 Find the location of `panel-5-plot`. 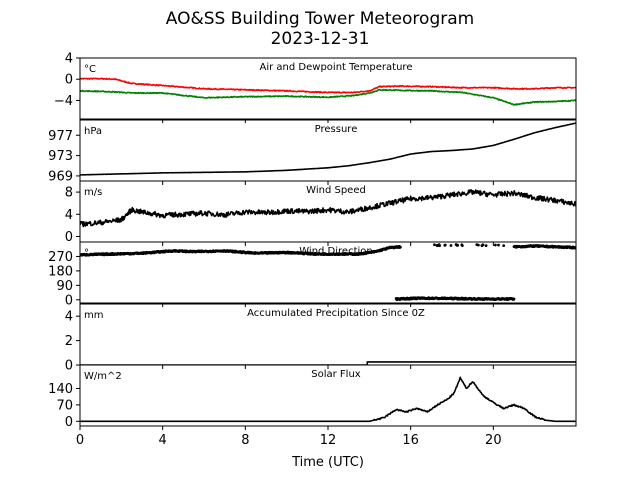

panel-5-plot is located at coordinates (328, 363).